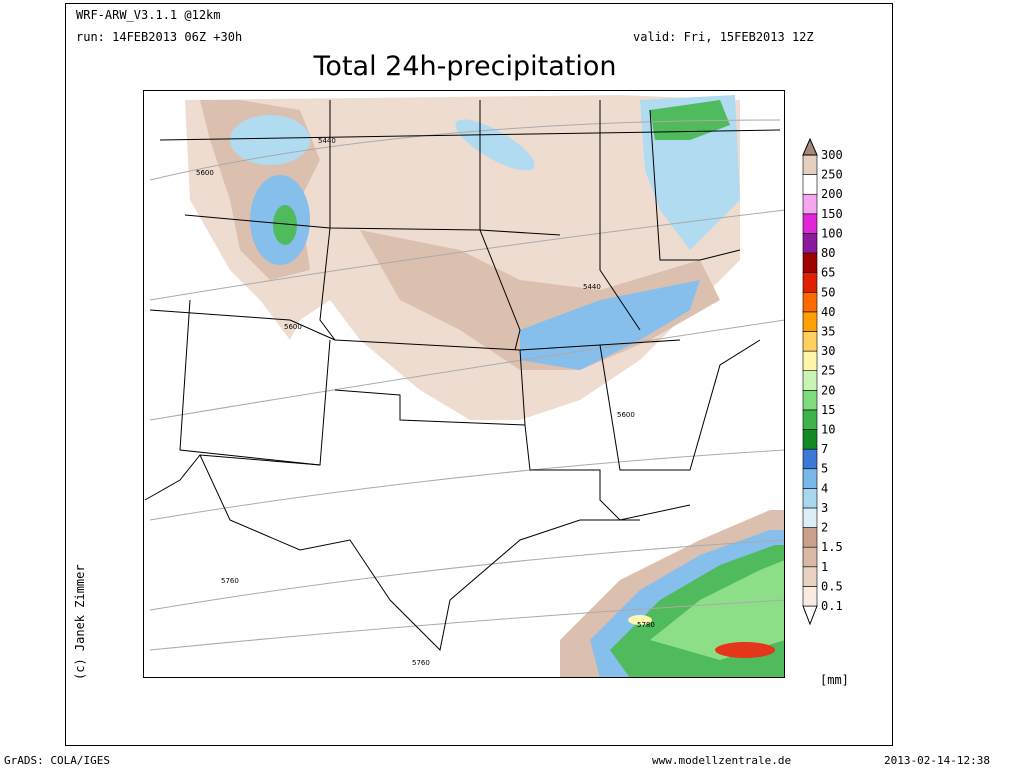  Describe the element at coordinates (824, 528) in the screenshot. I see `colorbar-label: 2` at that location.